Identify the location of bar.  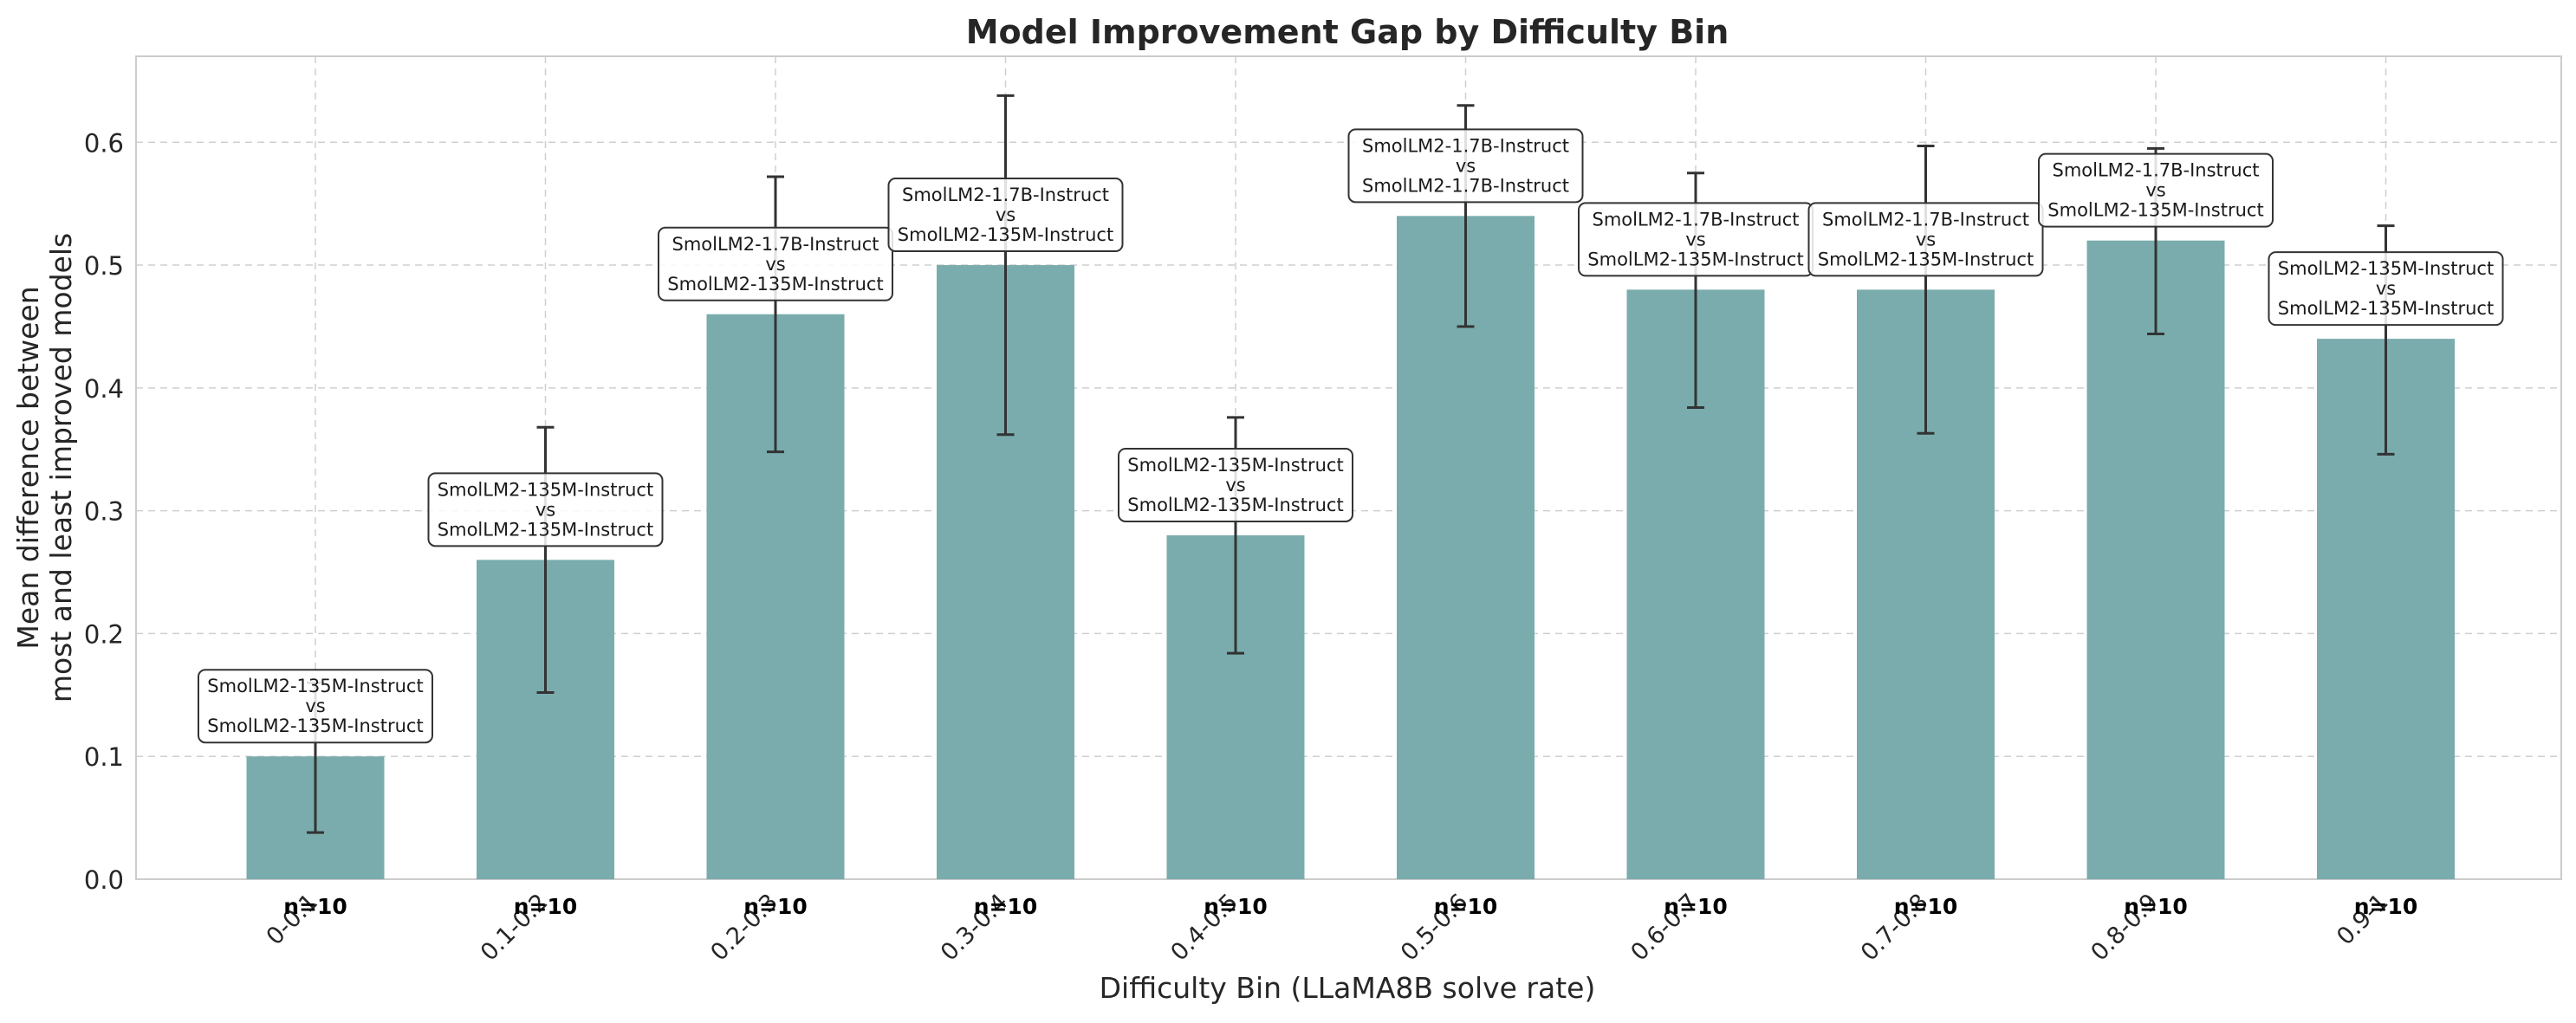
(2155, 560).